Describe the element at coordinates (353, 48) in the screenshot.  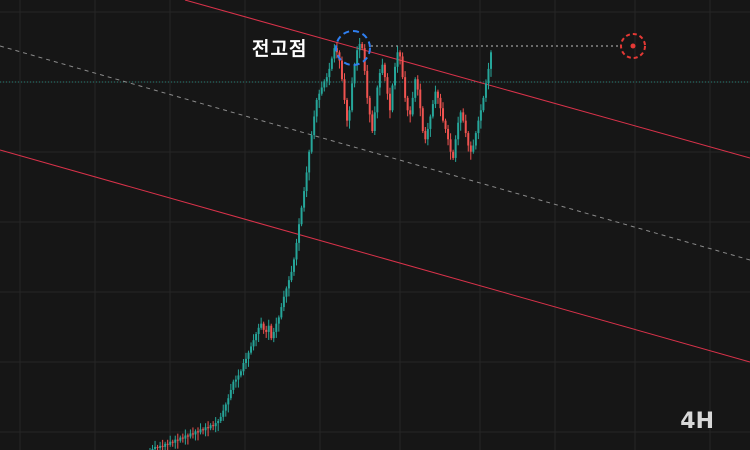
I see `previous-high-marker` at that location.